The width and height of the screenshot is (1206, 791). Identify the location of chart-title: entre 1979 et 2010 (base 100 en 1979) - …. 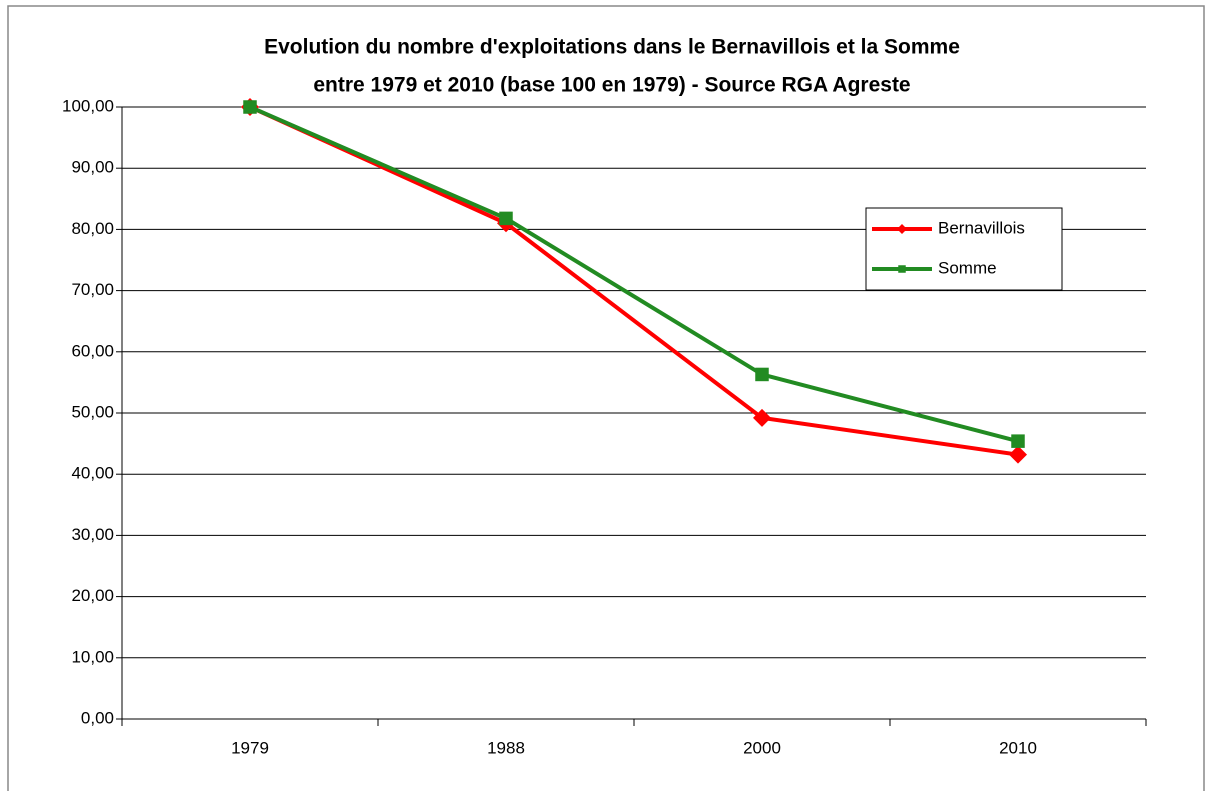
(611, 85).